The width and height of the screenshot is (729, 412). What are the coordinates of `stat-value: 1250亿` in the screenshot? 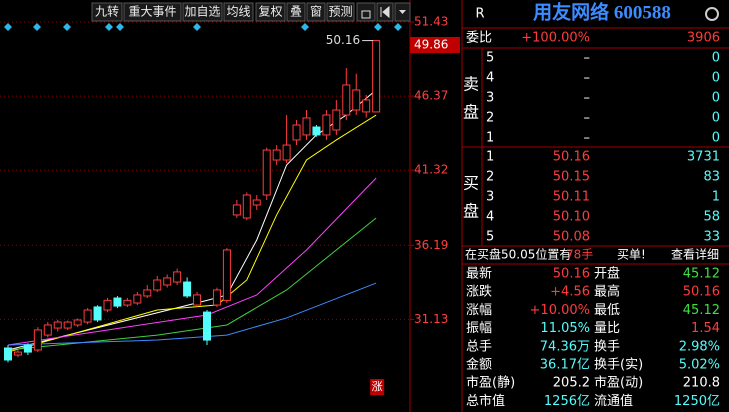 It's located at (697, 401).